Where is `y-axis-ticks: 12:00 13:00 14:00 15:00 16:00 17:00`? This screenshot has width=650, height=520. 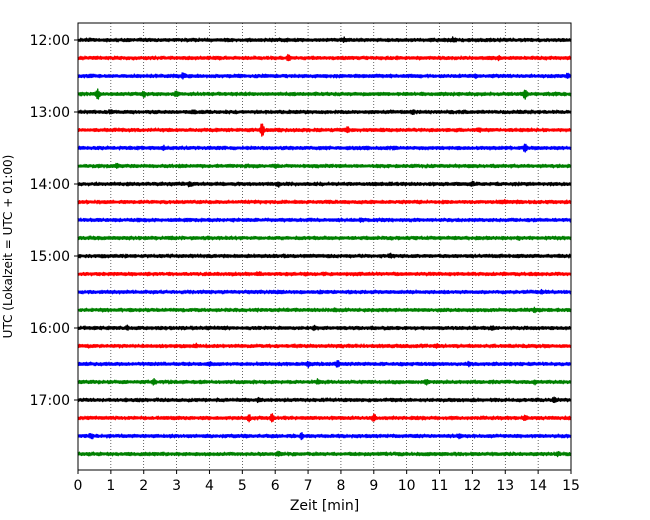 y-axis-ticks: 12:00 13:00 14:00 15:00 16:00 17:00 is located at coordinates (54, 221).